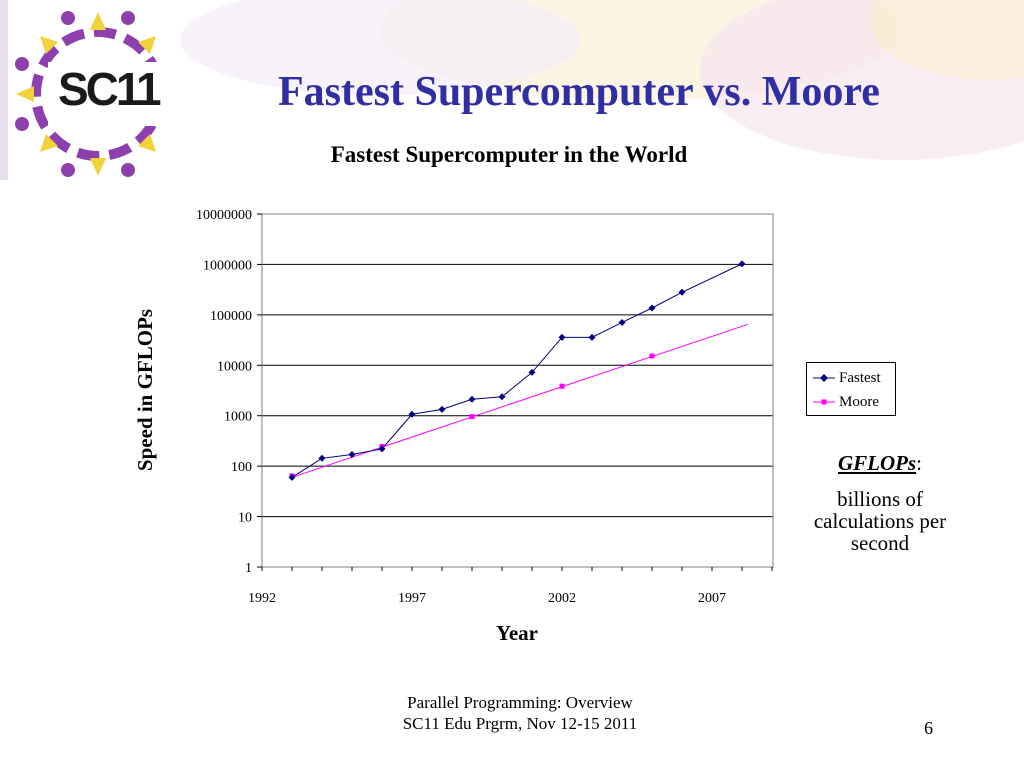  Describe the element at coordinates (245, 518) in the screenshot. I see `y-tick-label: 10` at that location.